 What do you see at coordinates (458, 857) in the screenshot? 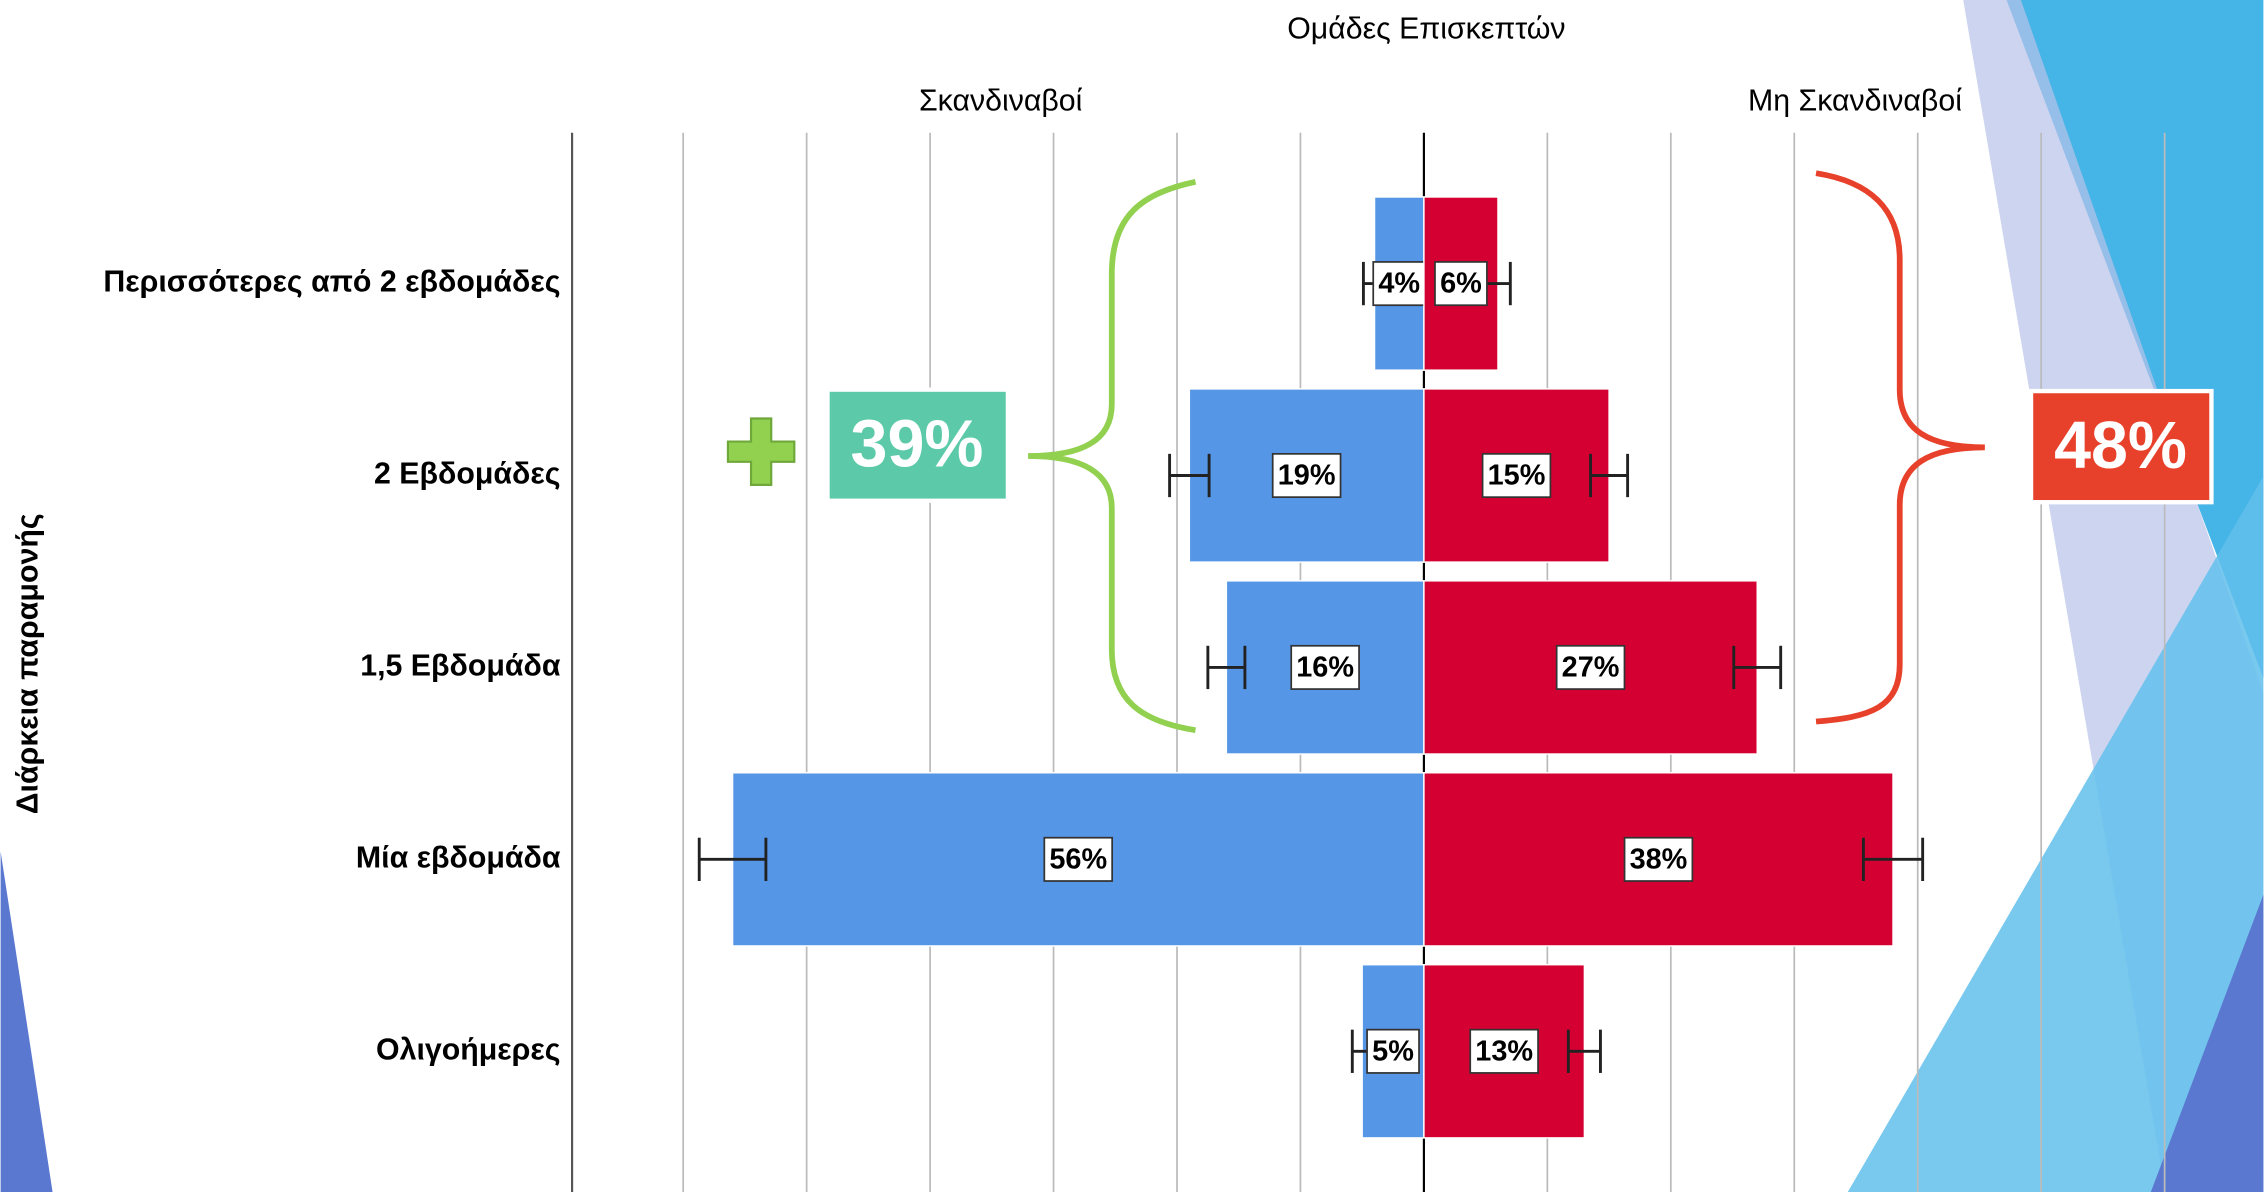
I see `y-tick-label: Μία εβδομάδα` at bounding box center [458, 857].